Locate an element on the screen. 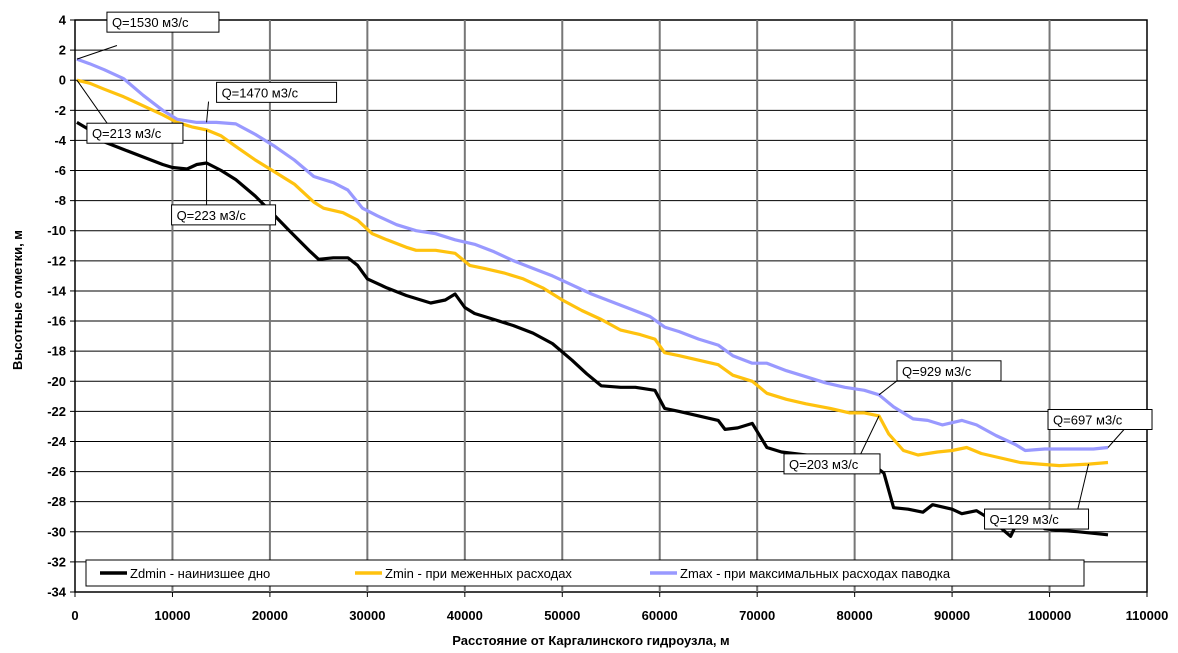 This screenshot has height=653, width=1178. x-tick-label: 90000 is located at coordinates (952, 615).